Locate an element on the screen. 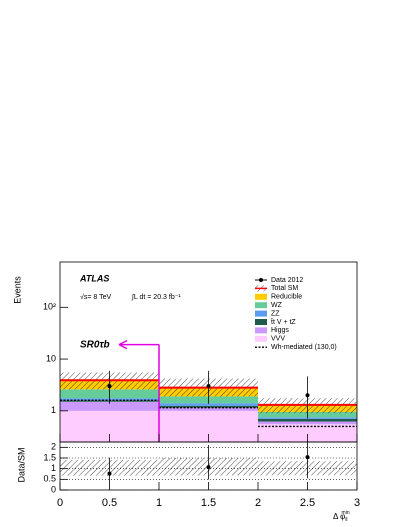 The image size is (407, 527). y-tick-label: 10 is located at coordinates (51, 358).